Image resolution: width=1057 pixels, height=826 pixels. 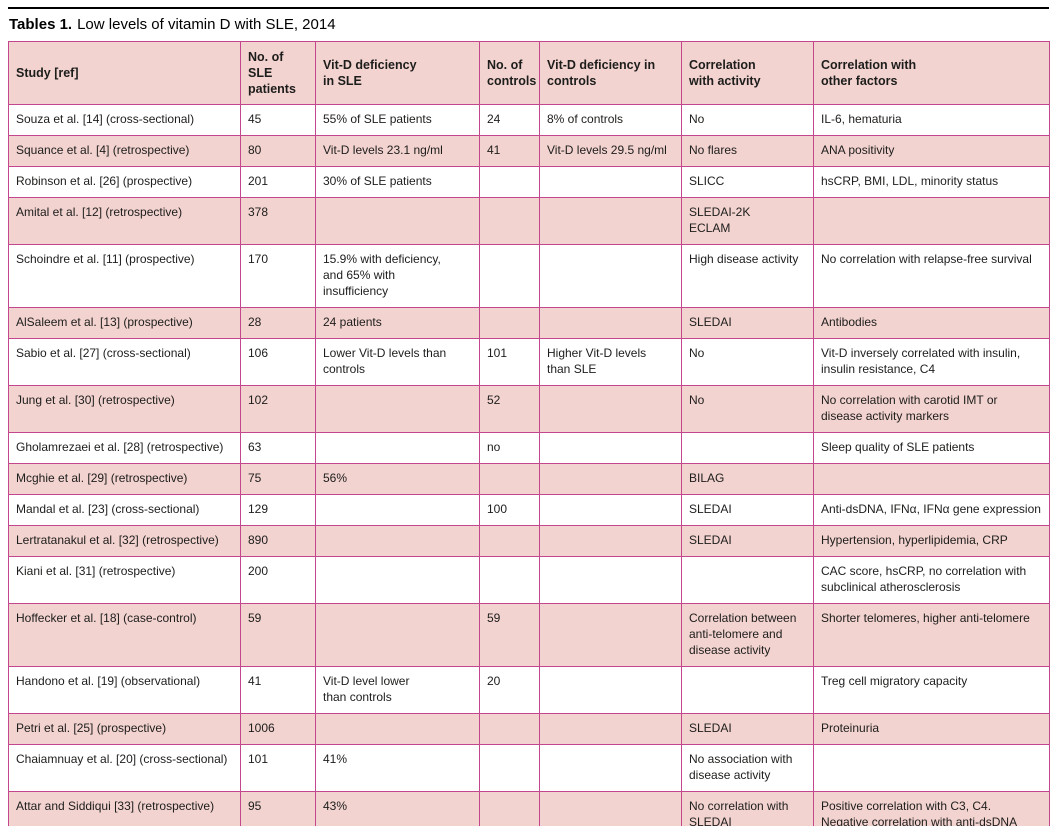 What do you see at coordinates (747, 768) in the screenshot?
I see `cell-corr_act: No association with disease activity` at bounding box center [747, 768].